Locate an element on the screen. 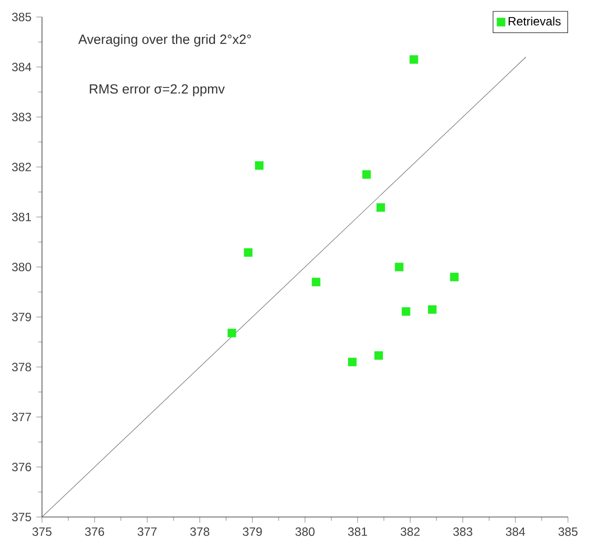 The height and width of the screenshot is (547, 600). x-tick-label: 377 is located at coordinates (147, 531).